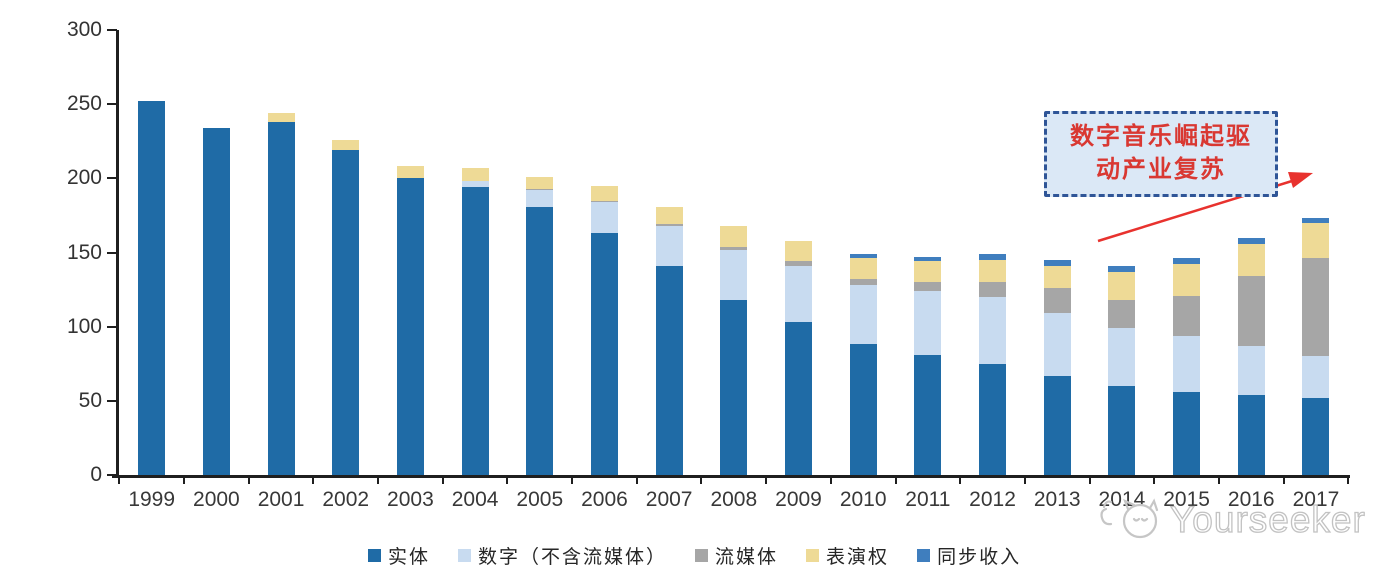 The image size is (1398, 582). Describe the element at coordinates (540, 189) in the screenshot. I see `bar-segment-2005-s2` at that location.